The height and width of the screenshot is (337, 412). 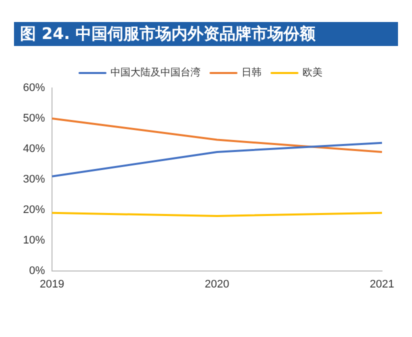 I want to click on y-tick-label: 20%, so click(x=34, y=210).